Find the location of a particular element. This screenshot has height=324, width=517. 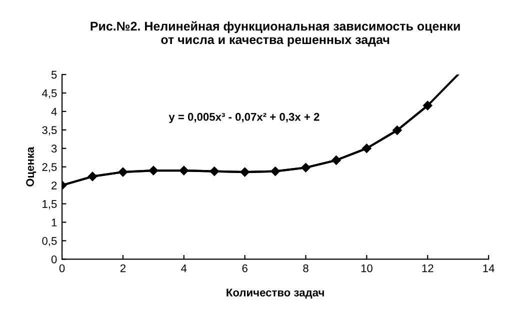

y-tick-label: 3 is located at coordinates (54, 148).